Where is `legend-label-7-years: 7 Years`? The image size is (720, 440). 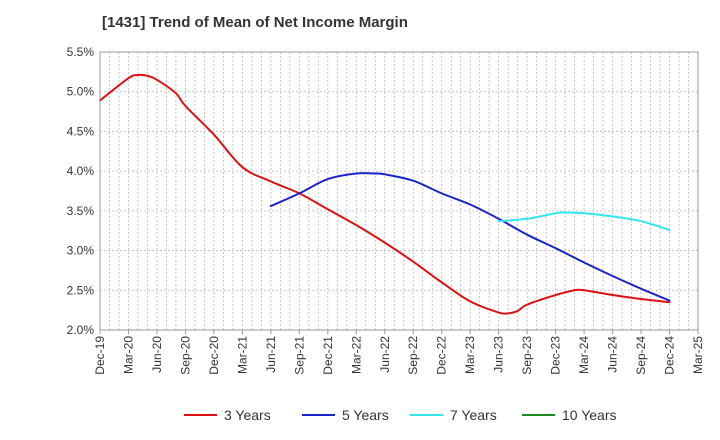
legend-label-7-years: 7 Years is located at coordinates (473, 415).